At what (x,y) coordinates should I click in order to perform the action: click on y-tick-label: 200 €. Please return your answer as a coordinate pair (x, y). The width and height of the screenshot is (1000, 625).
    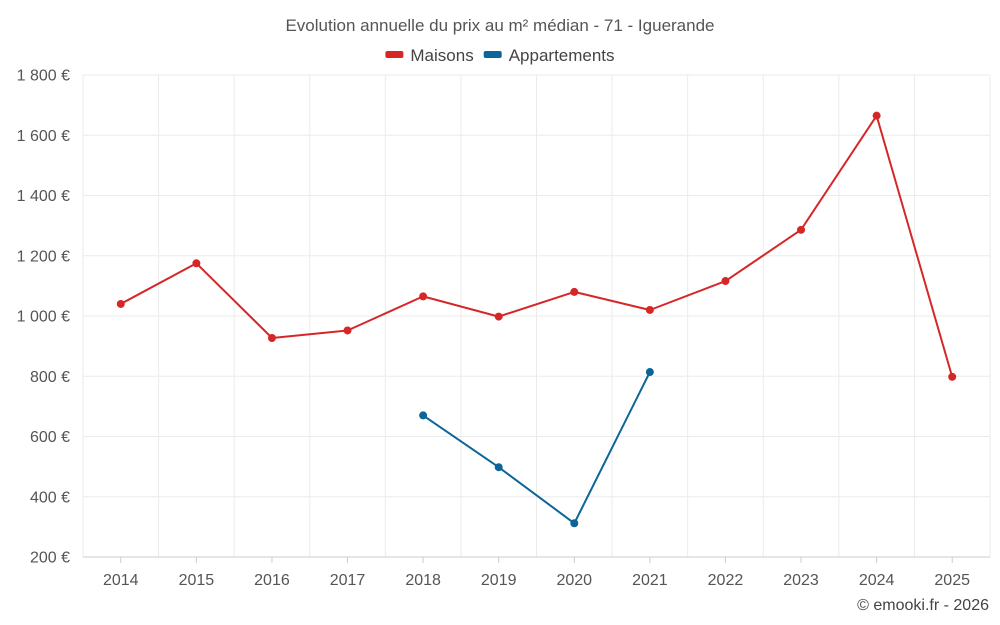
    Looking at the image, I should click on (50, 558).